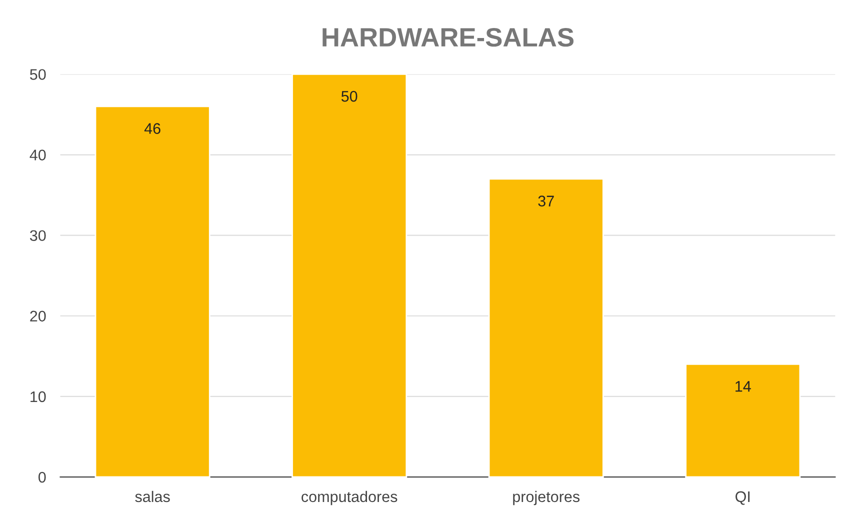 The image size is (861, 530). What do you see at coordinates (743, 386) in the screenshot?
I see `data-label: 14` at bounding box center [743, 386].